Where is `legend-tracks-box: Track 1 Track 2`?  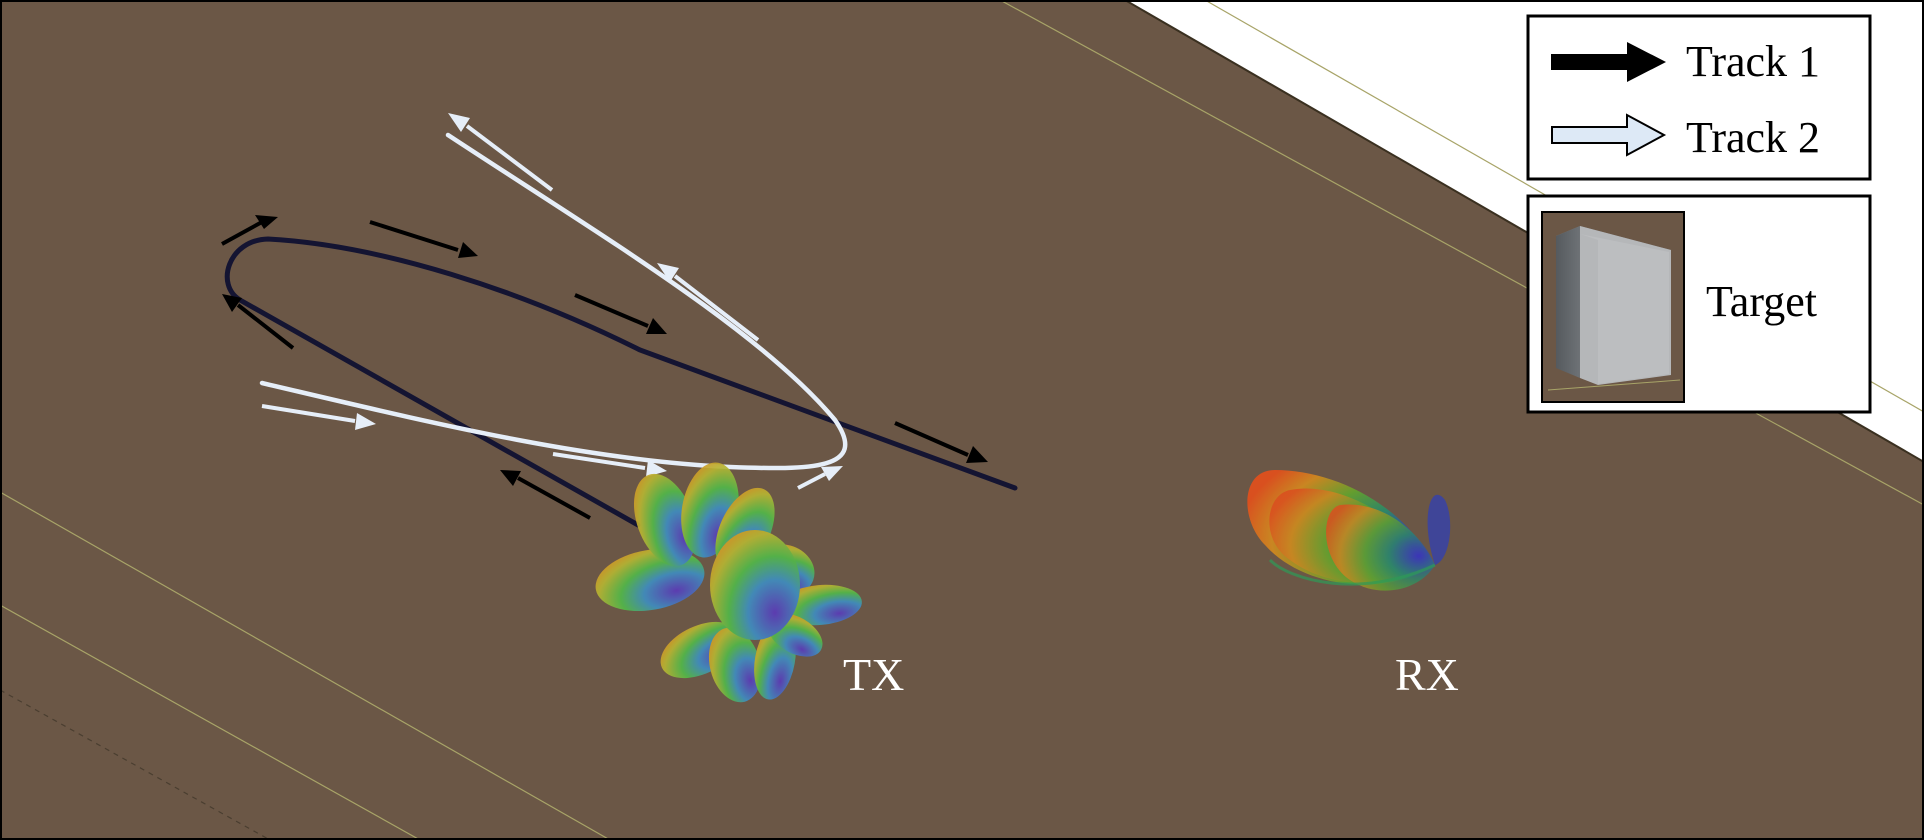
legend-tracks-box: Track 1 Track 2 is located at coordinates (1699, 97).